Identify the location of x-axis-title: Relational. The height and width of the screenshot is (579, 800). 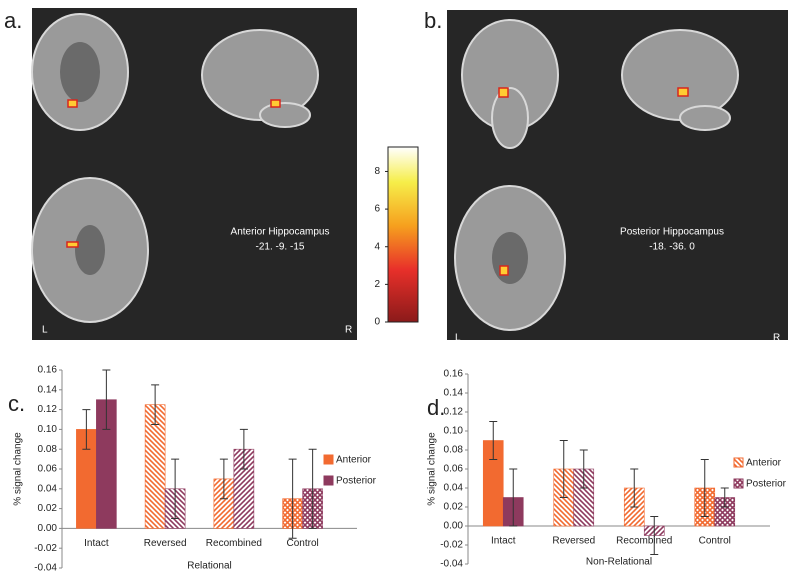
(209, 566).